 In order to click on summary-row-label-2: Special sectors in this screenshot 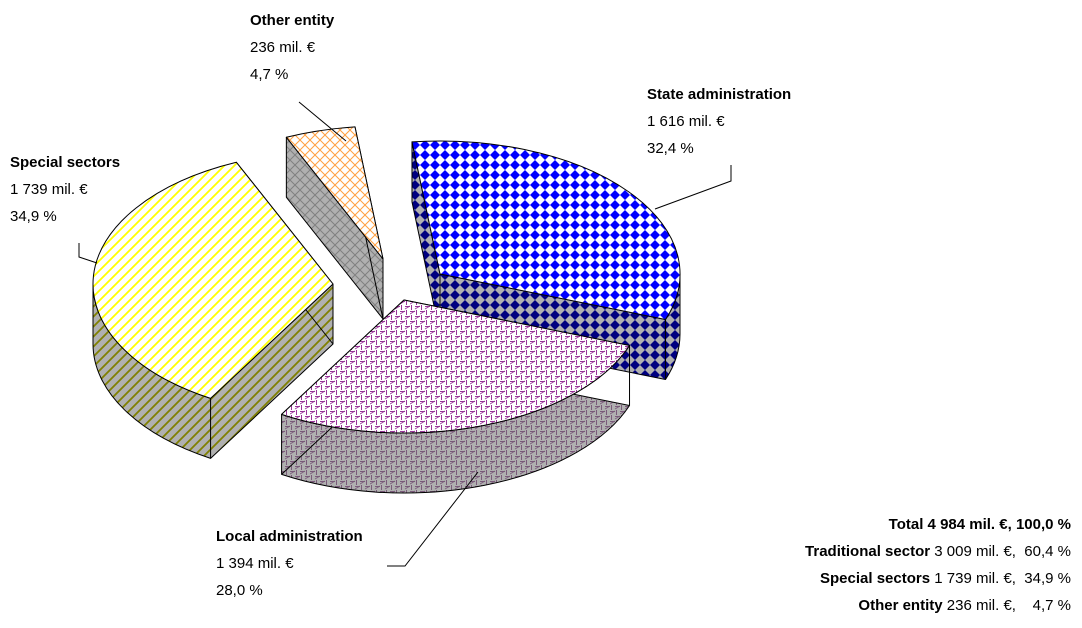, I will do `click(875, 578)`.